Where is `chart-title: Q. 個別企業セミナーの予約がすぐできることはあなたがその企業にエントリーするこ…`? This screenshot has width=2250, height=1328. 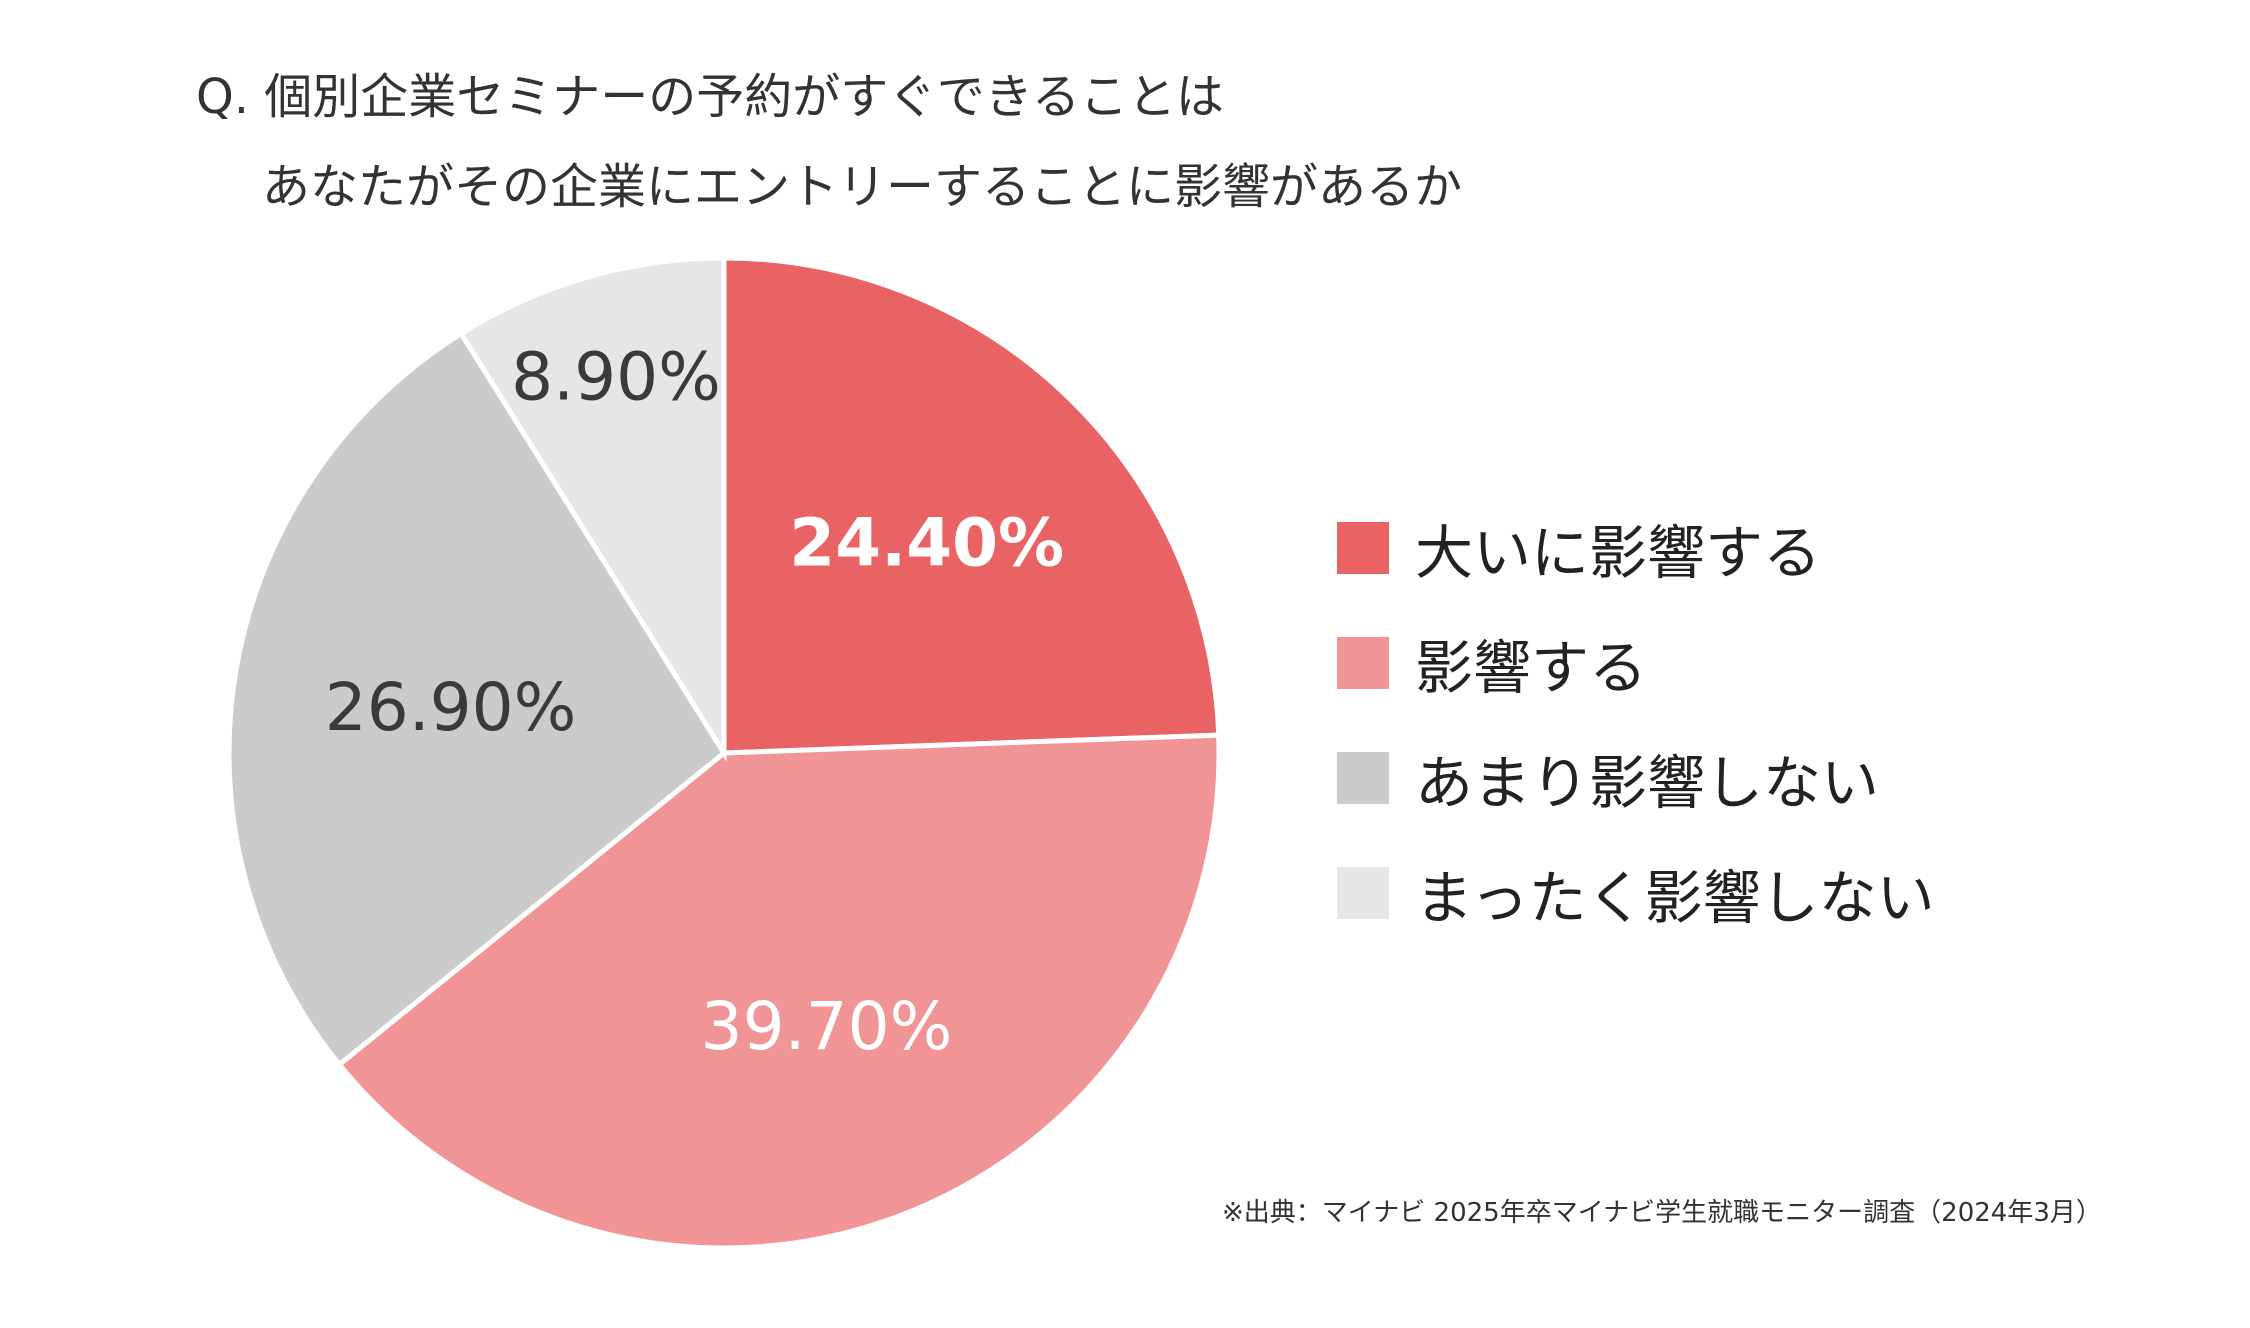
chart-title: Q. 個別企業セミナーの予約がすぐできることはあなたがその企業にエントリーするこ… is located at coordinates (829, 142).